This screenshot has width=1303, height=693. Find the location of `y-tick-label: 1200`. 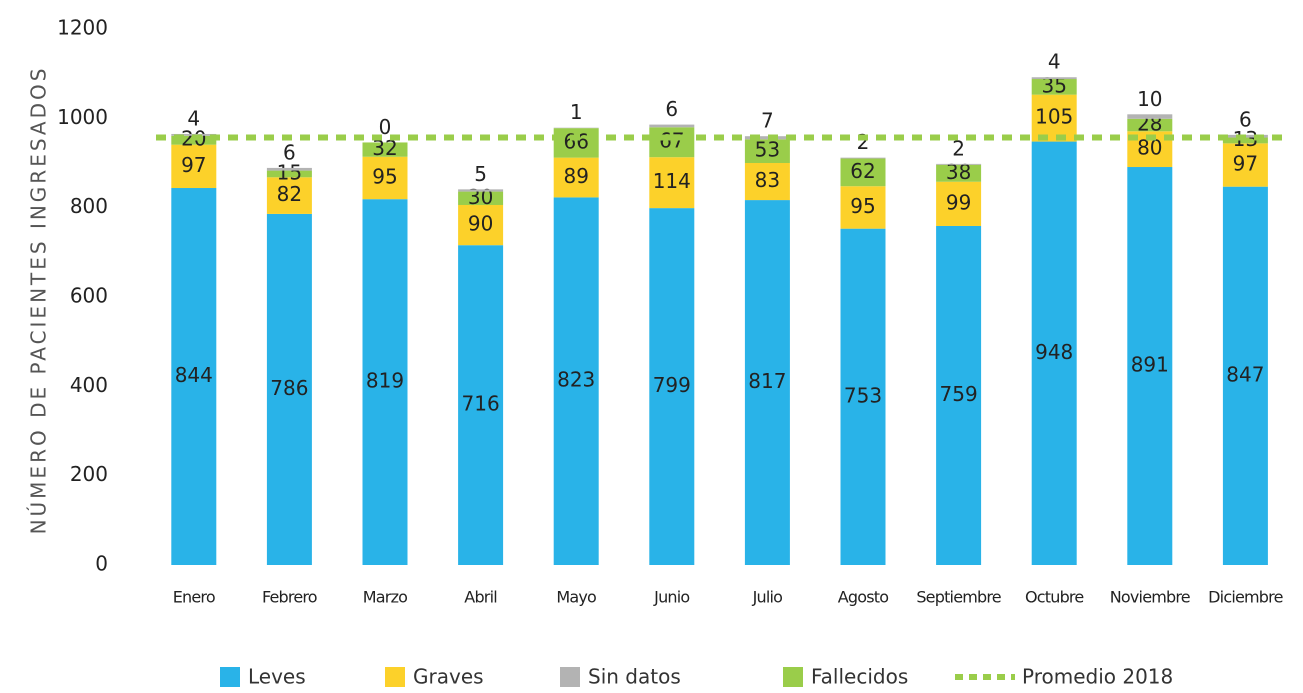

y-tick-label: 1200 is located at coordinates (82, 28).